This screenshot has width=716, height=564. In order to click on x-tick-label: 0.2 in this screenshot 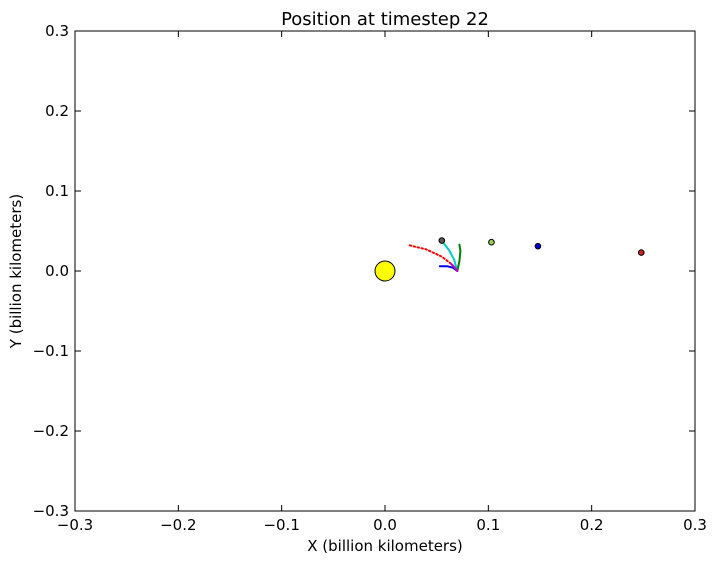, I will do `click(592, 525)`.